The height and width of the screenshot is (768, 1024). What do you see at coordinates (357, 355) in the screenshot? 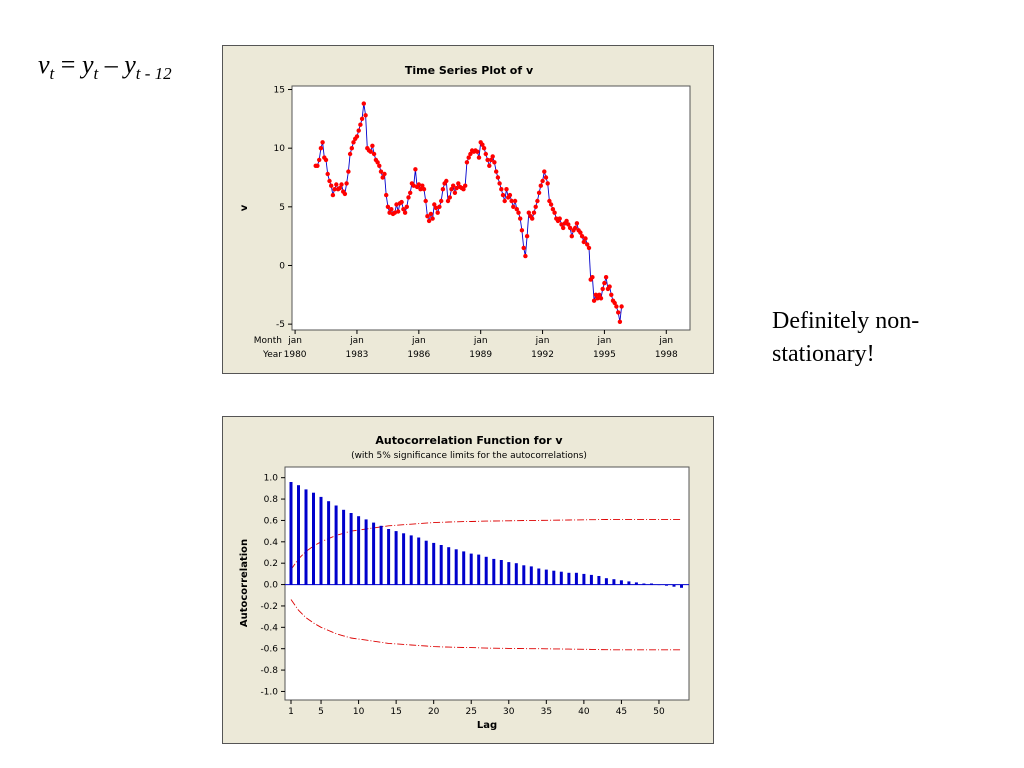
I see `x-tick-year-label: 1983` at bounding box center [357, 355].